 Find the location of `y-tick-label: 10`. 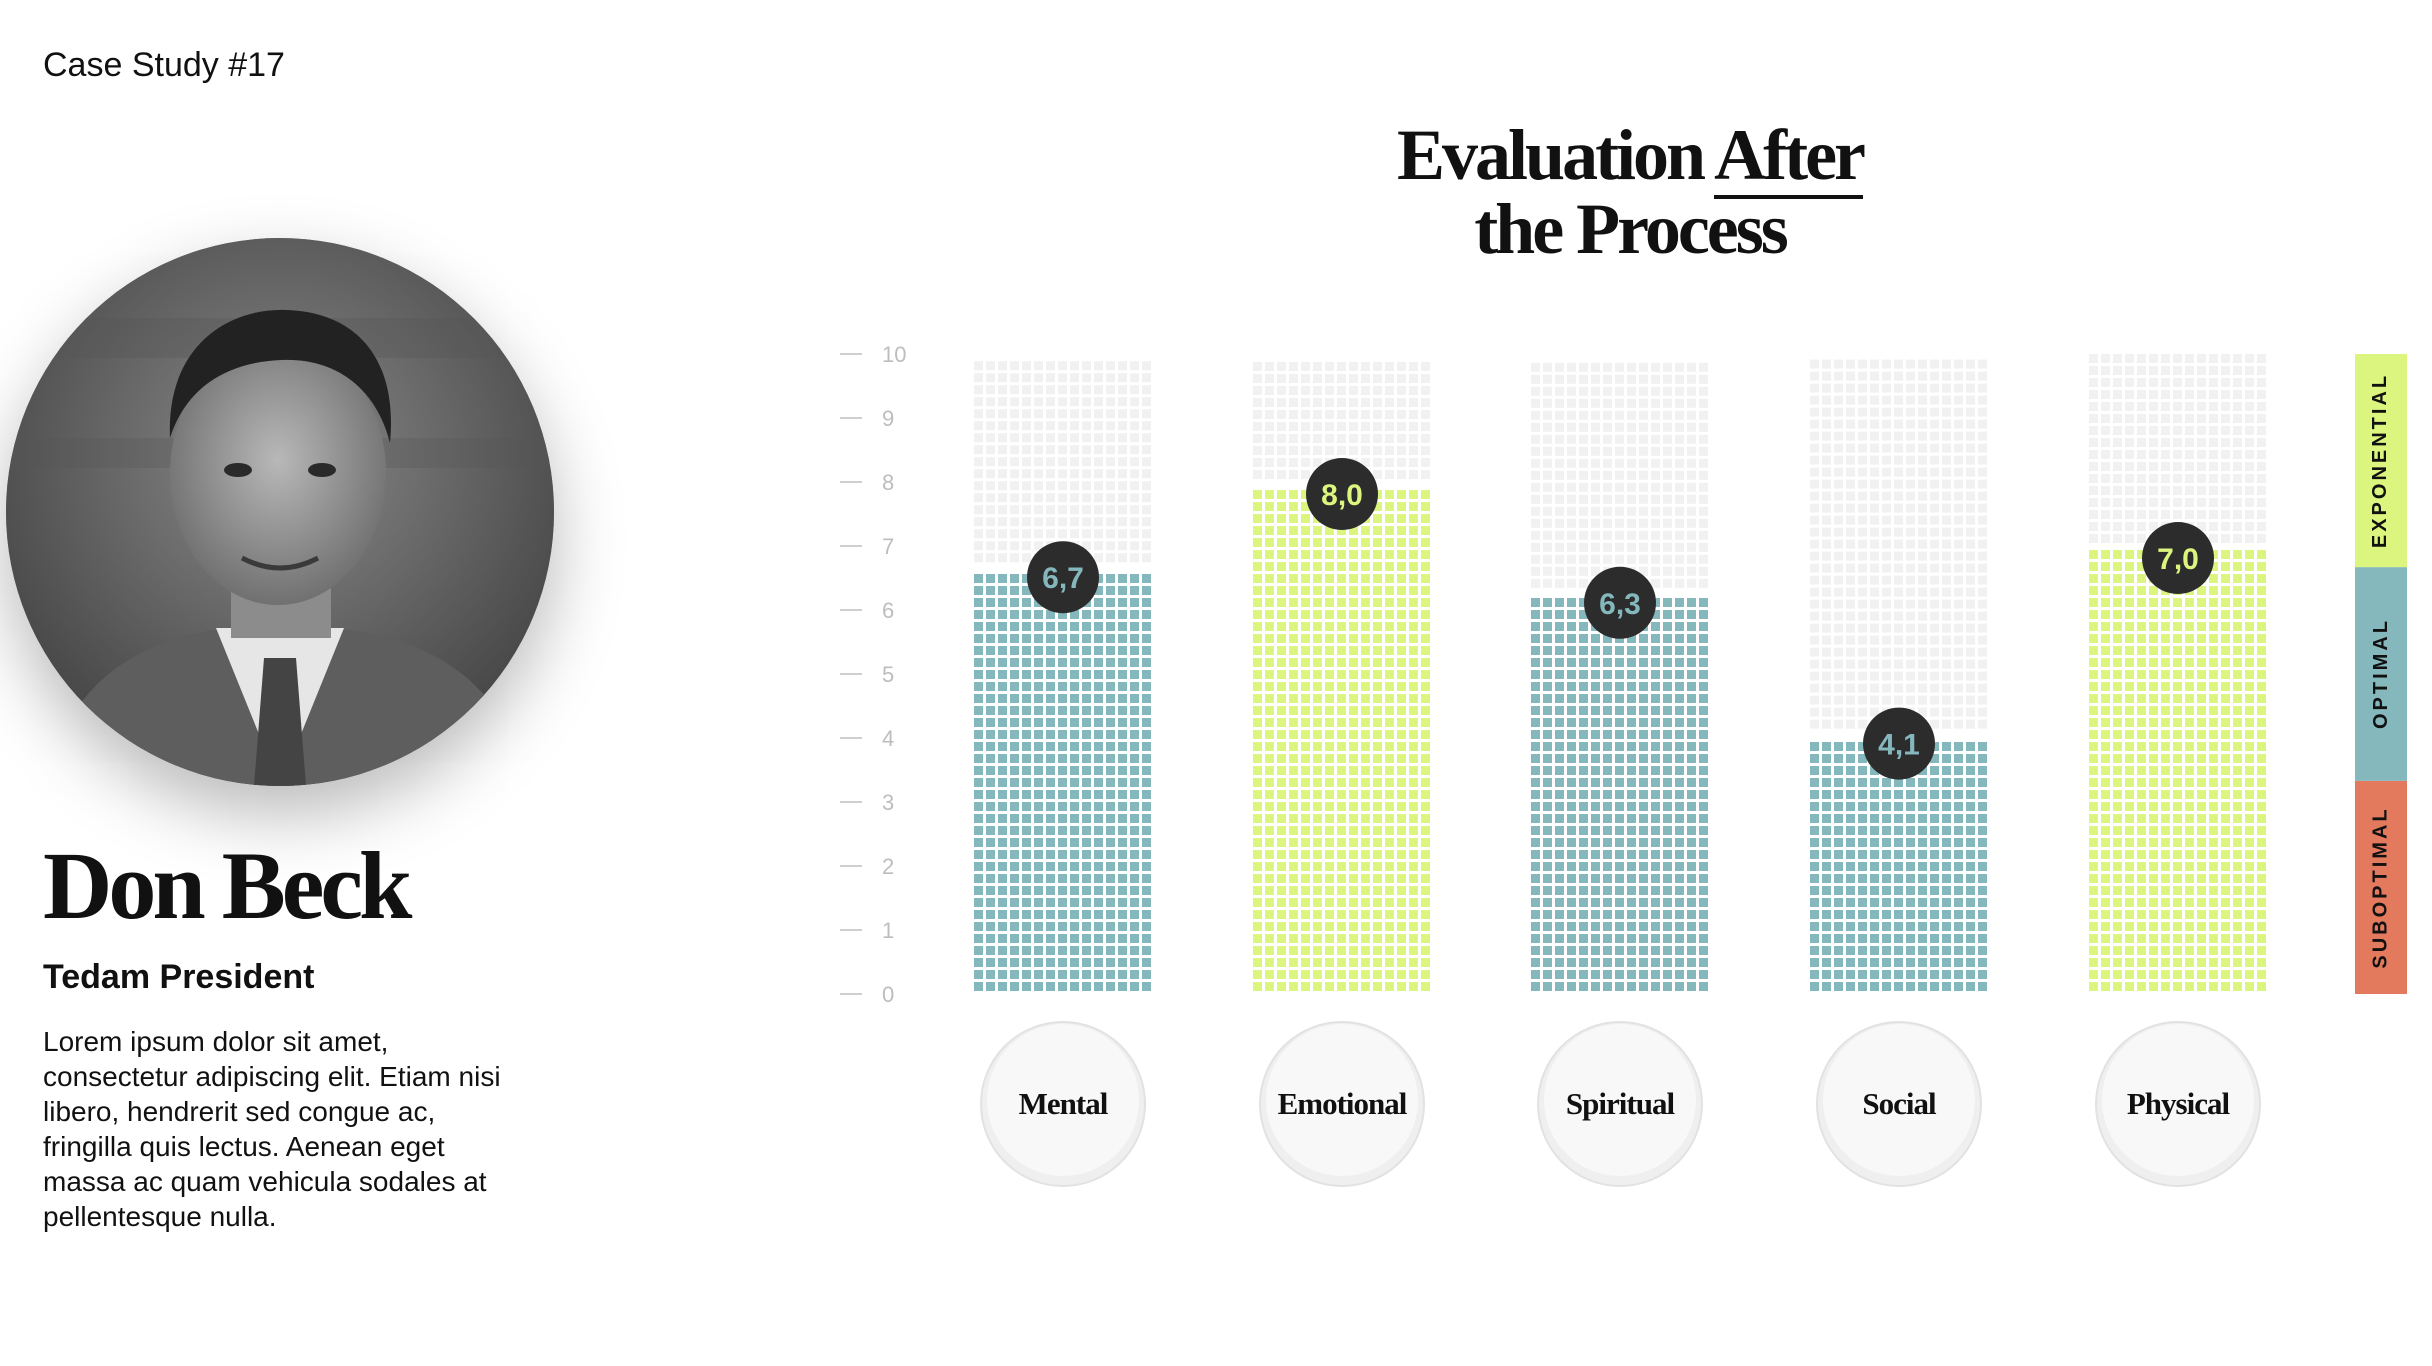

y-tick-label: 10 is located at coordinates (894, 354).